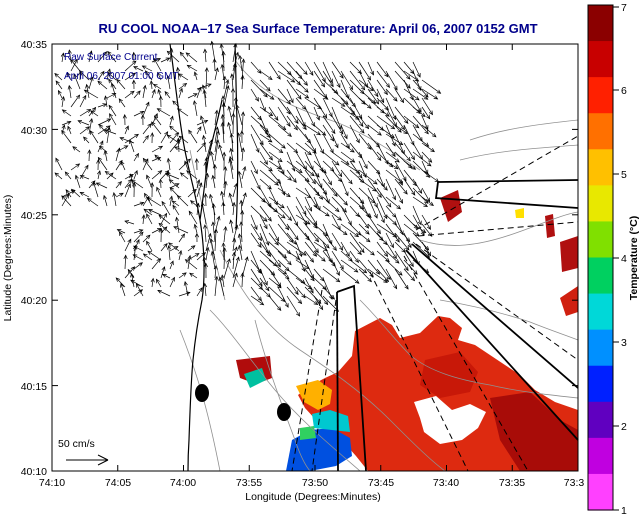  Describe the element at coordinates (450, 420) in the screenshot. I see `sst-cloud-gap` at that location.